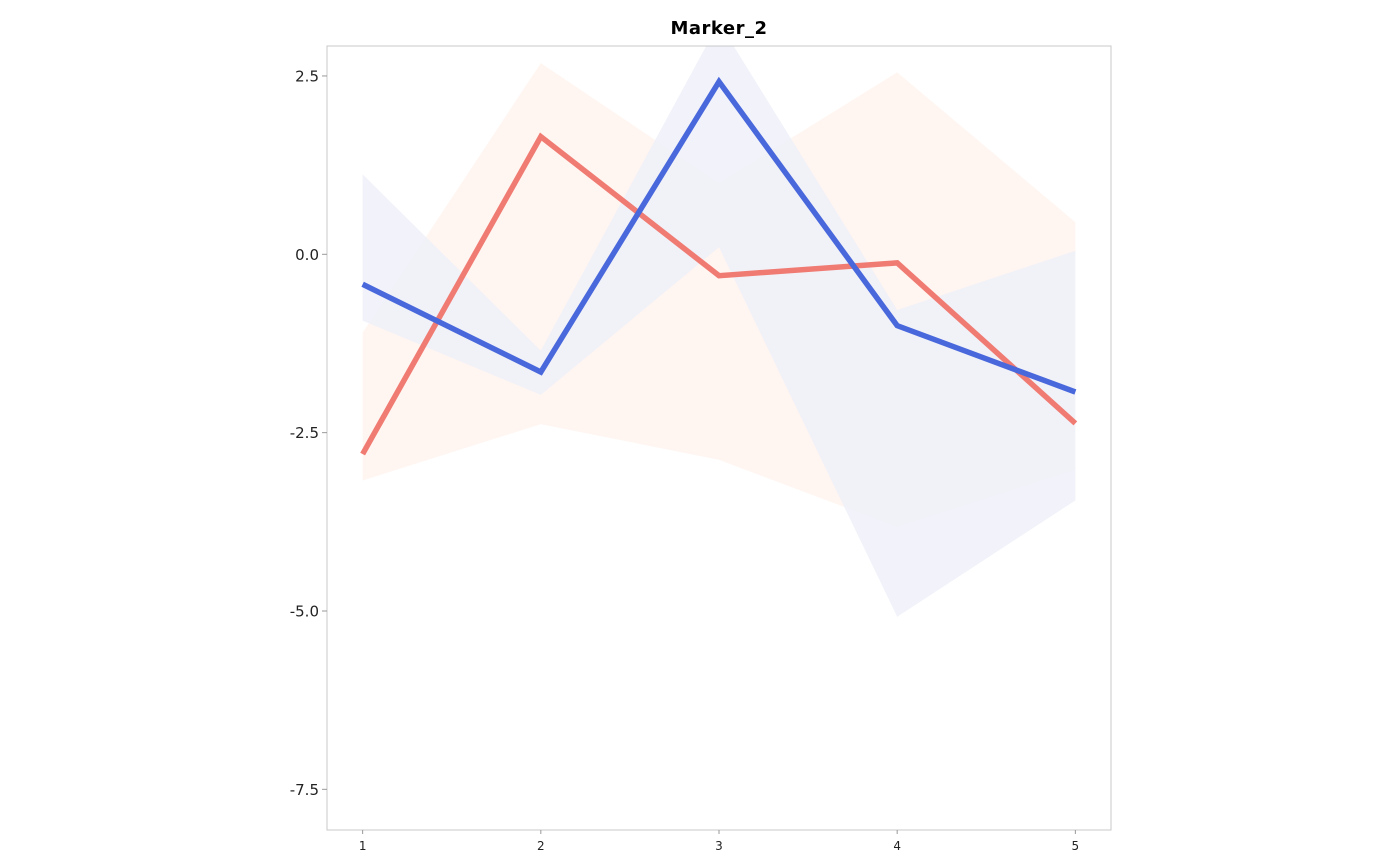 The width and height of the screenshot is (1400, 865). Describe the element at coordinates (719, 846) in the screenshot. I see `x-tick-label: 3` at that location.